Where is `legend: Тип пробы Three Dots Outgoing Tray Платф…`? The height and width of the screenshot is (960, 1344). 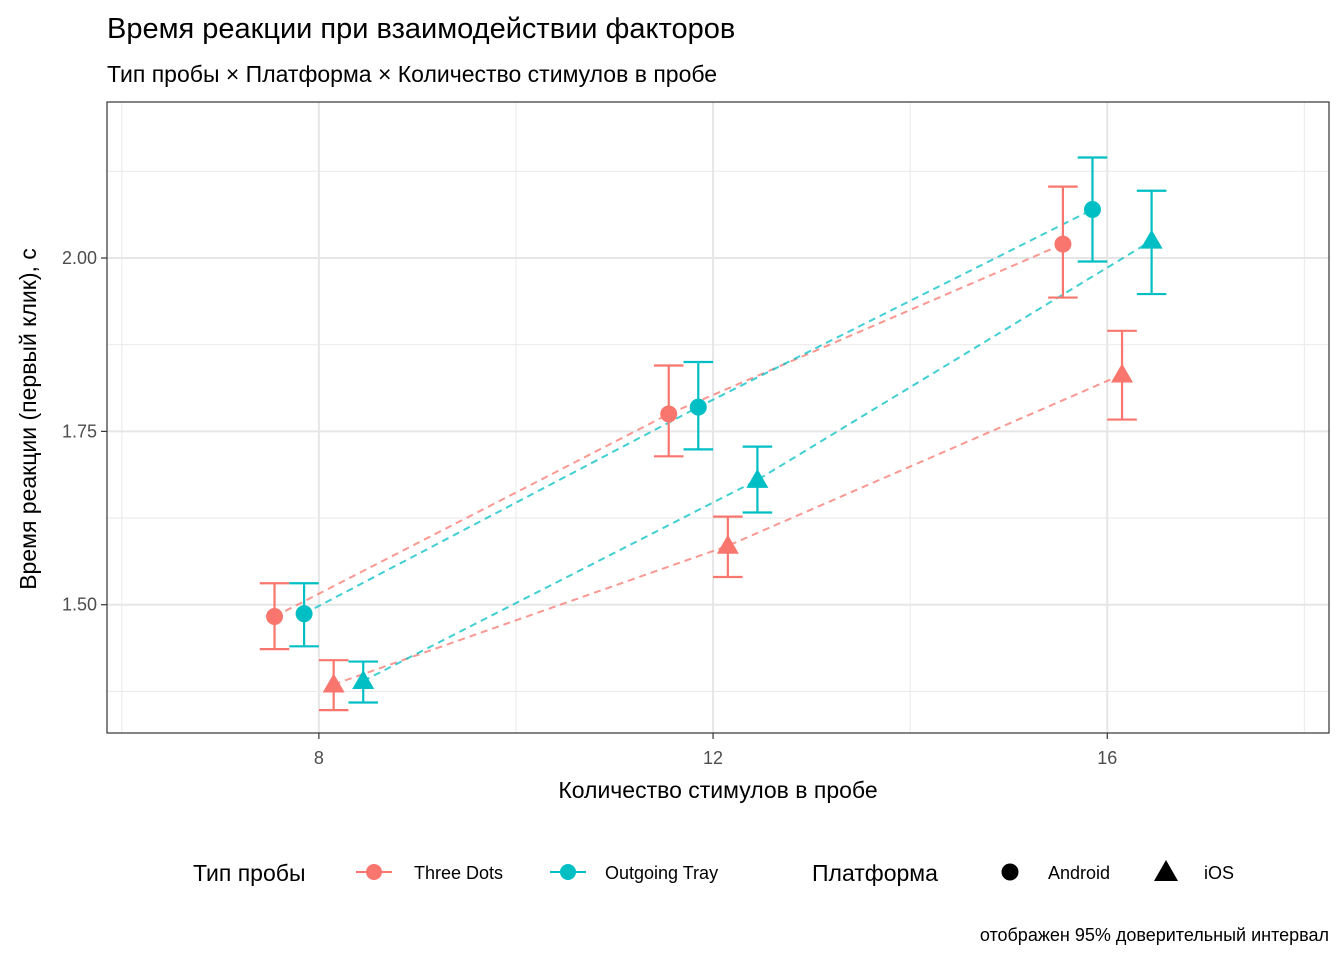 legend: Тип пробы Three Dots Outgoing Tray Платф… is located at coordinates (713, 873).